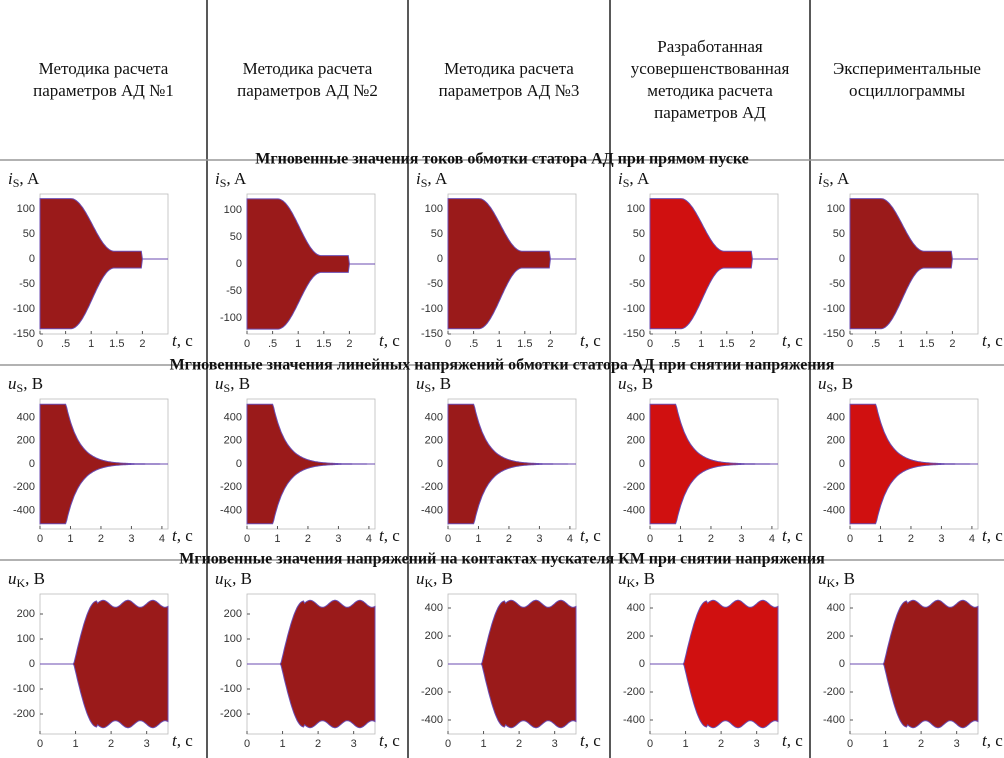  What do you see at coordinates (307, 79) in the screenshot?
I see `column-header: Методика расчета параметров АД №2` at bounding box center [307, 79].